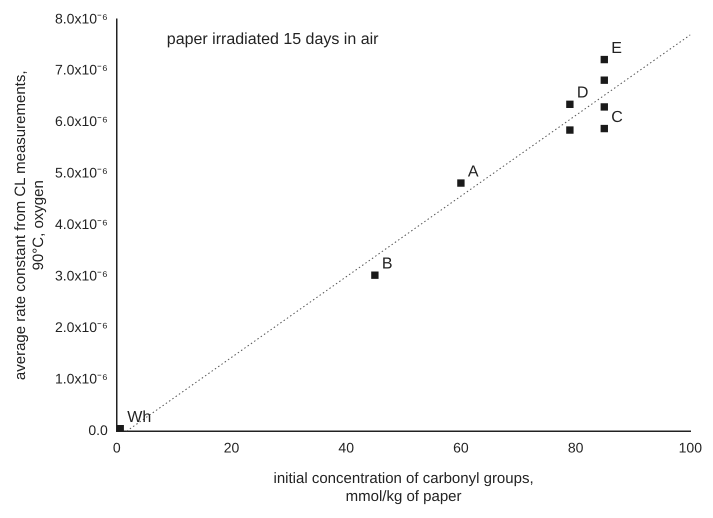 The image size is (713, 518). What do you see at coordinates (81, 378) in the screenshot?
I see `y-tick-label: 1.0x10⁻⁶` at bounding box center [81, 378].